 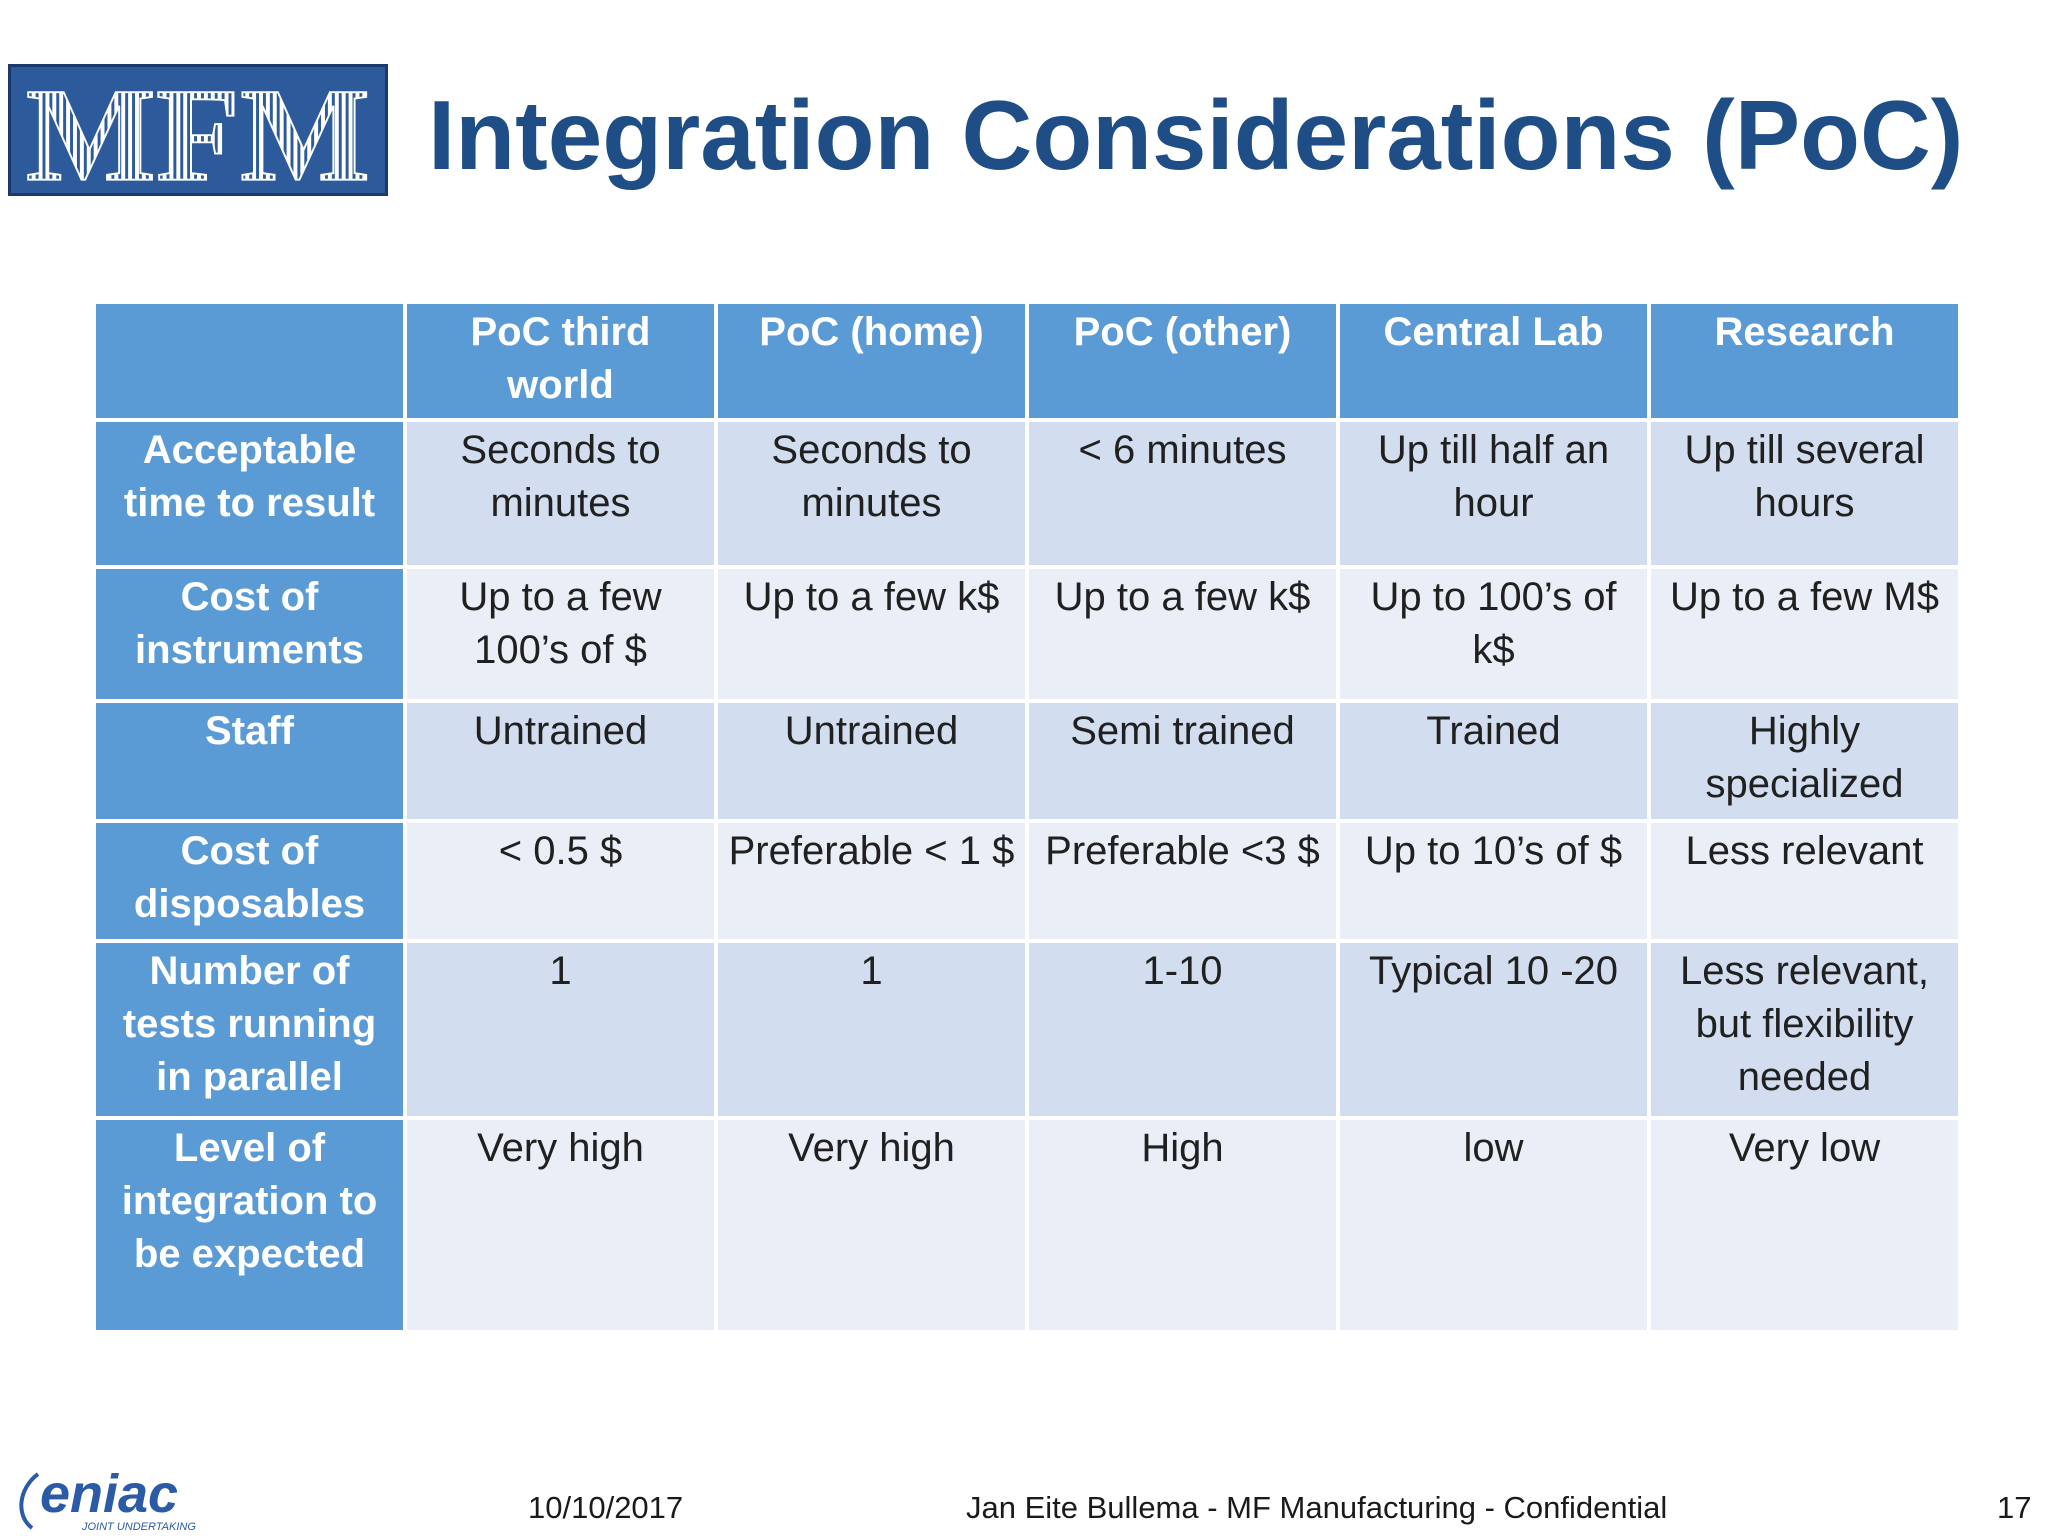 I want to click on footer-date: 10/10/2017, so click(x=606, y=1507).